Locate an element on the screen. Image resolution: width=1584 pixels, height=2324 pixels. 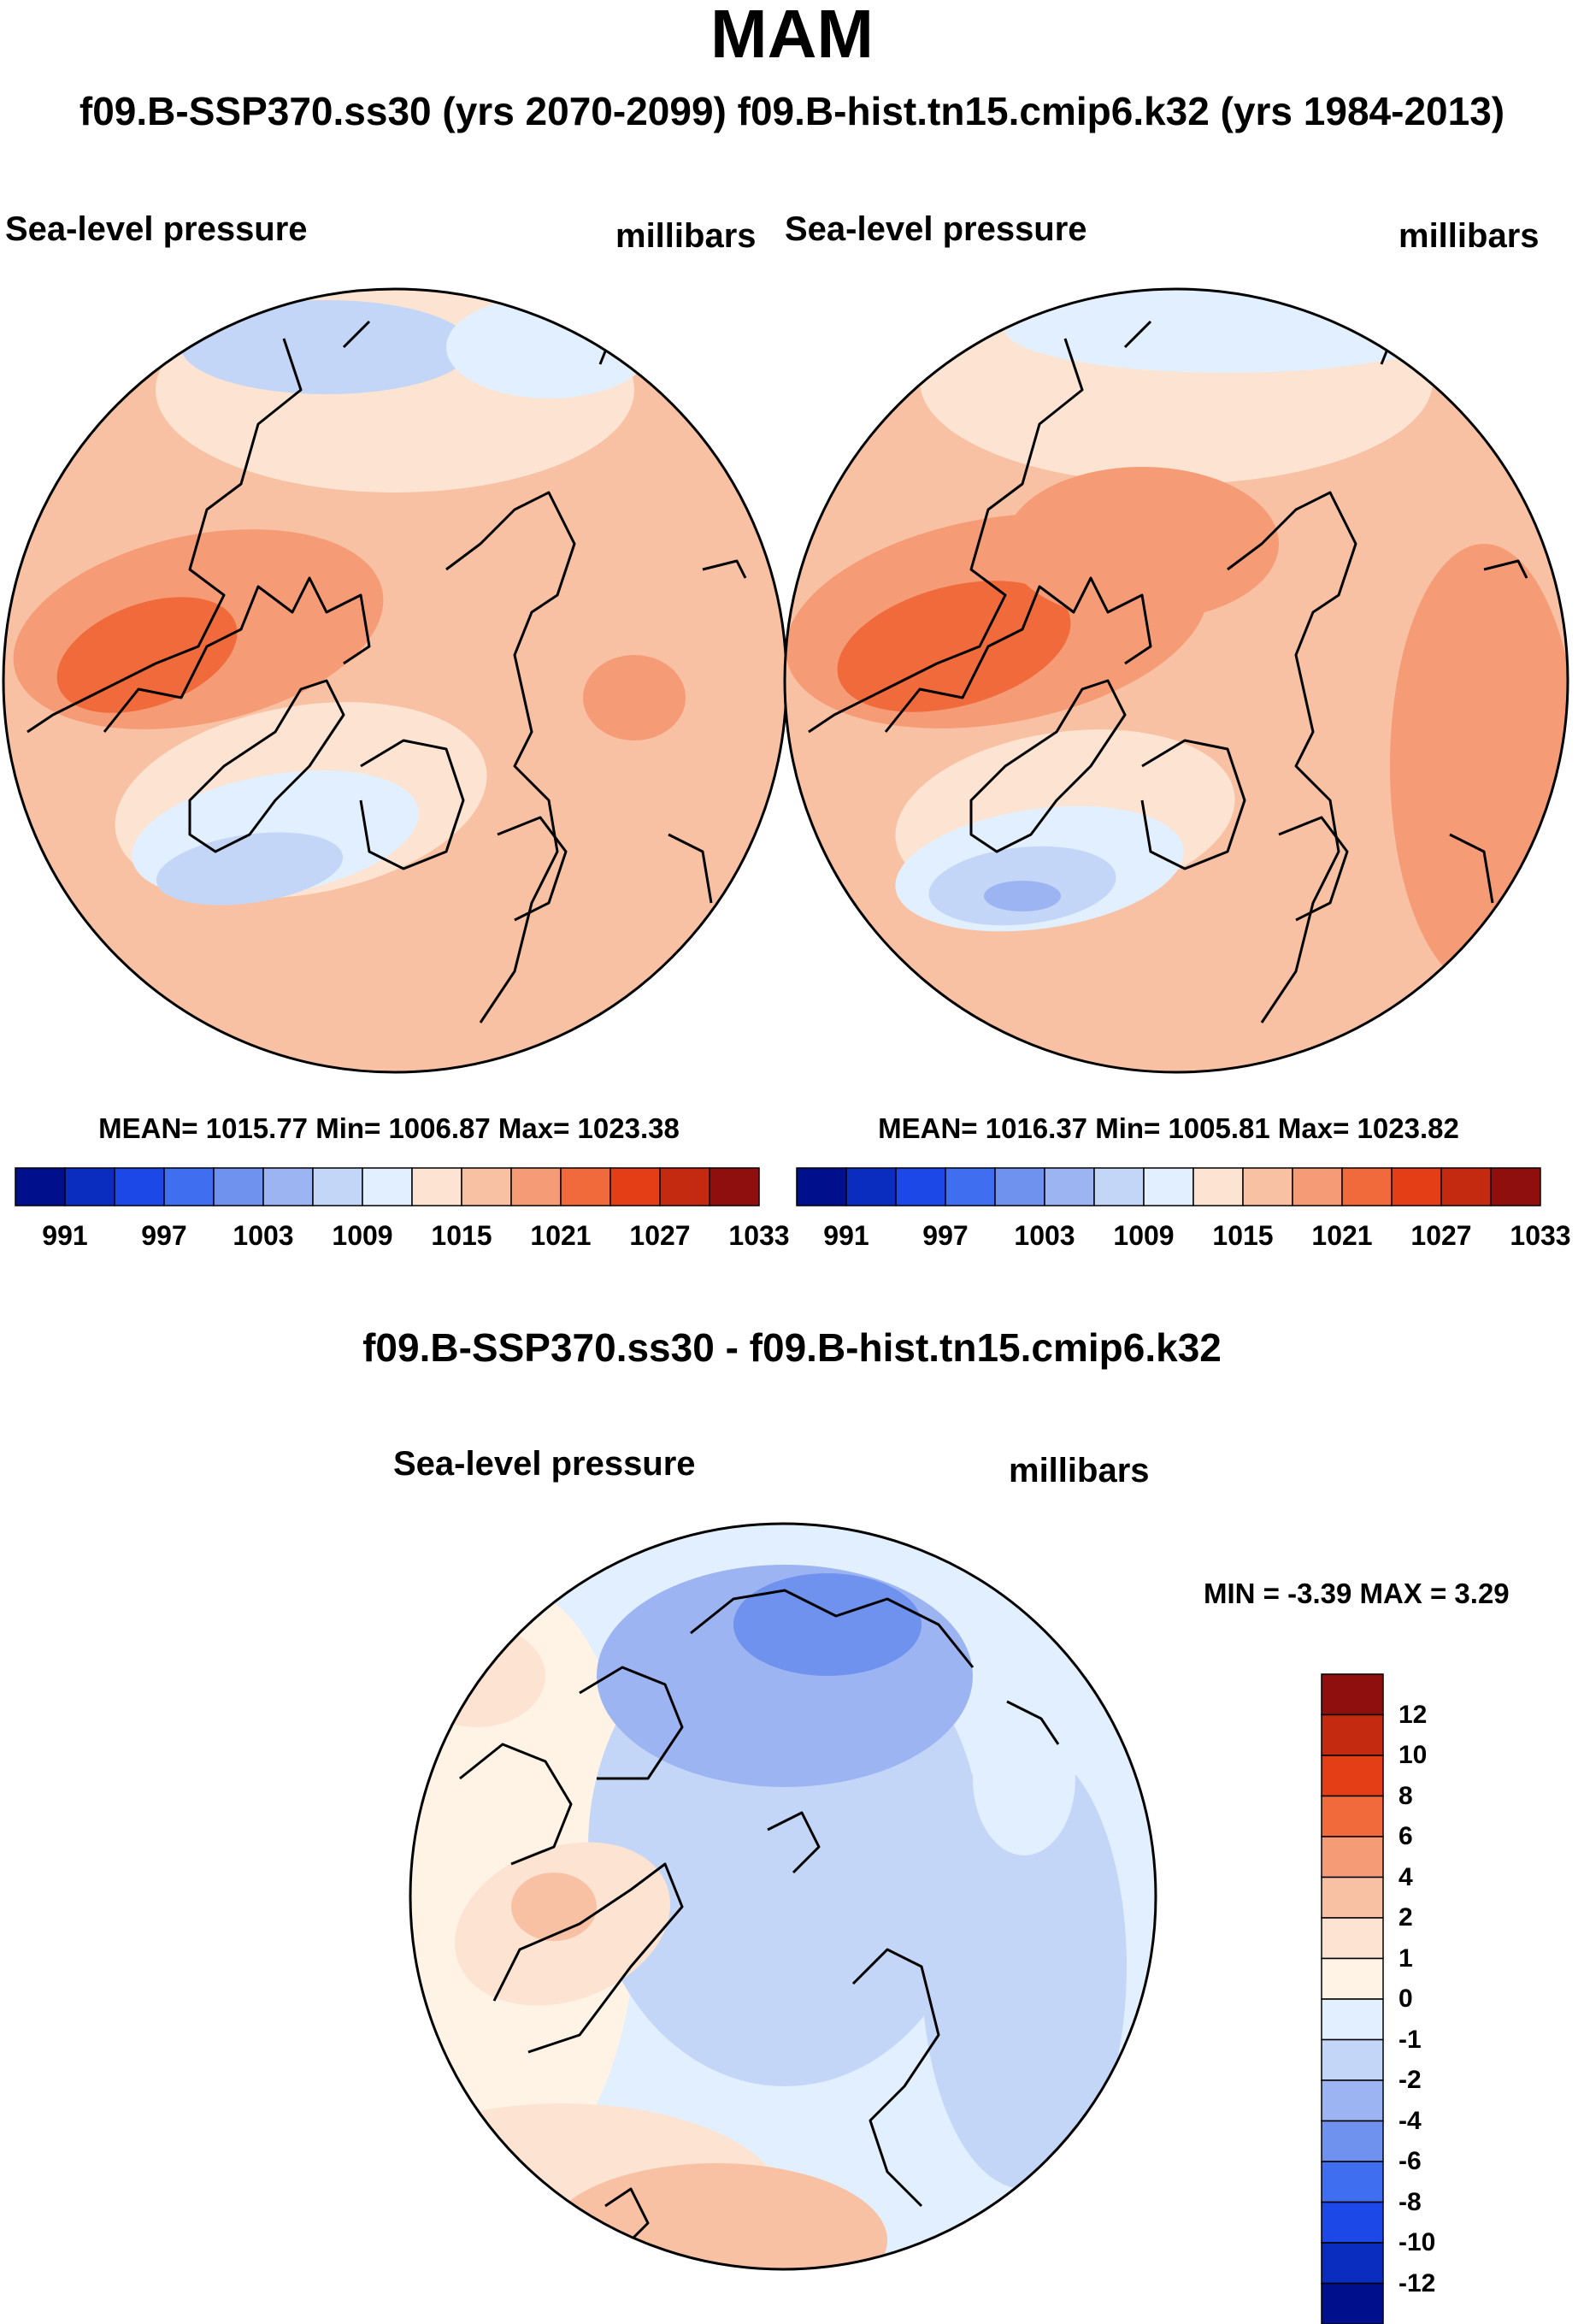
panel1-colorbar-tick: 991 is located at coordinates (65, 1235).